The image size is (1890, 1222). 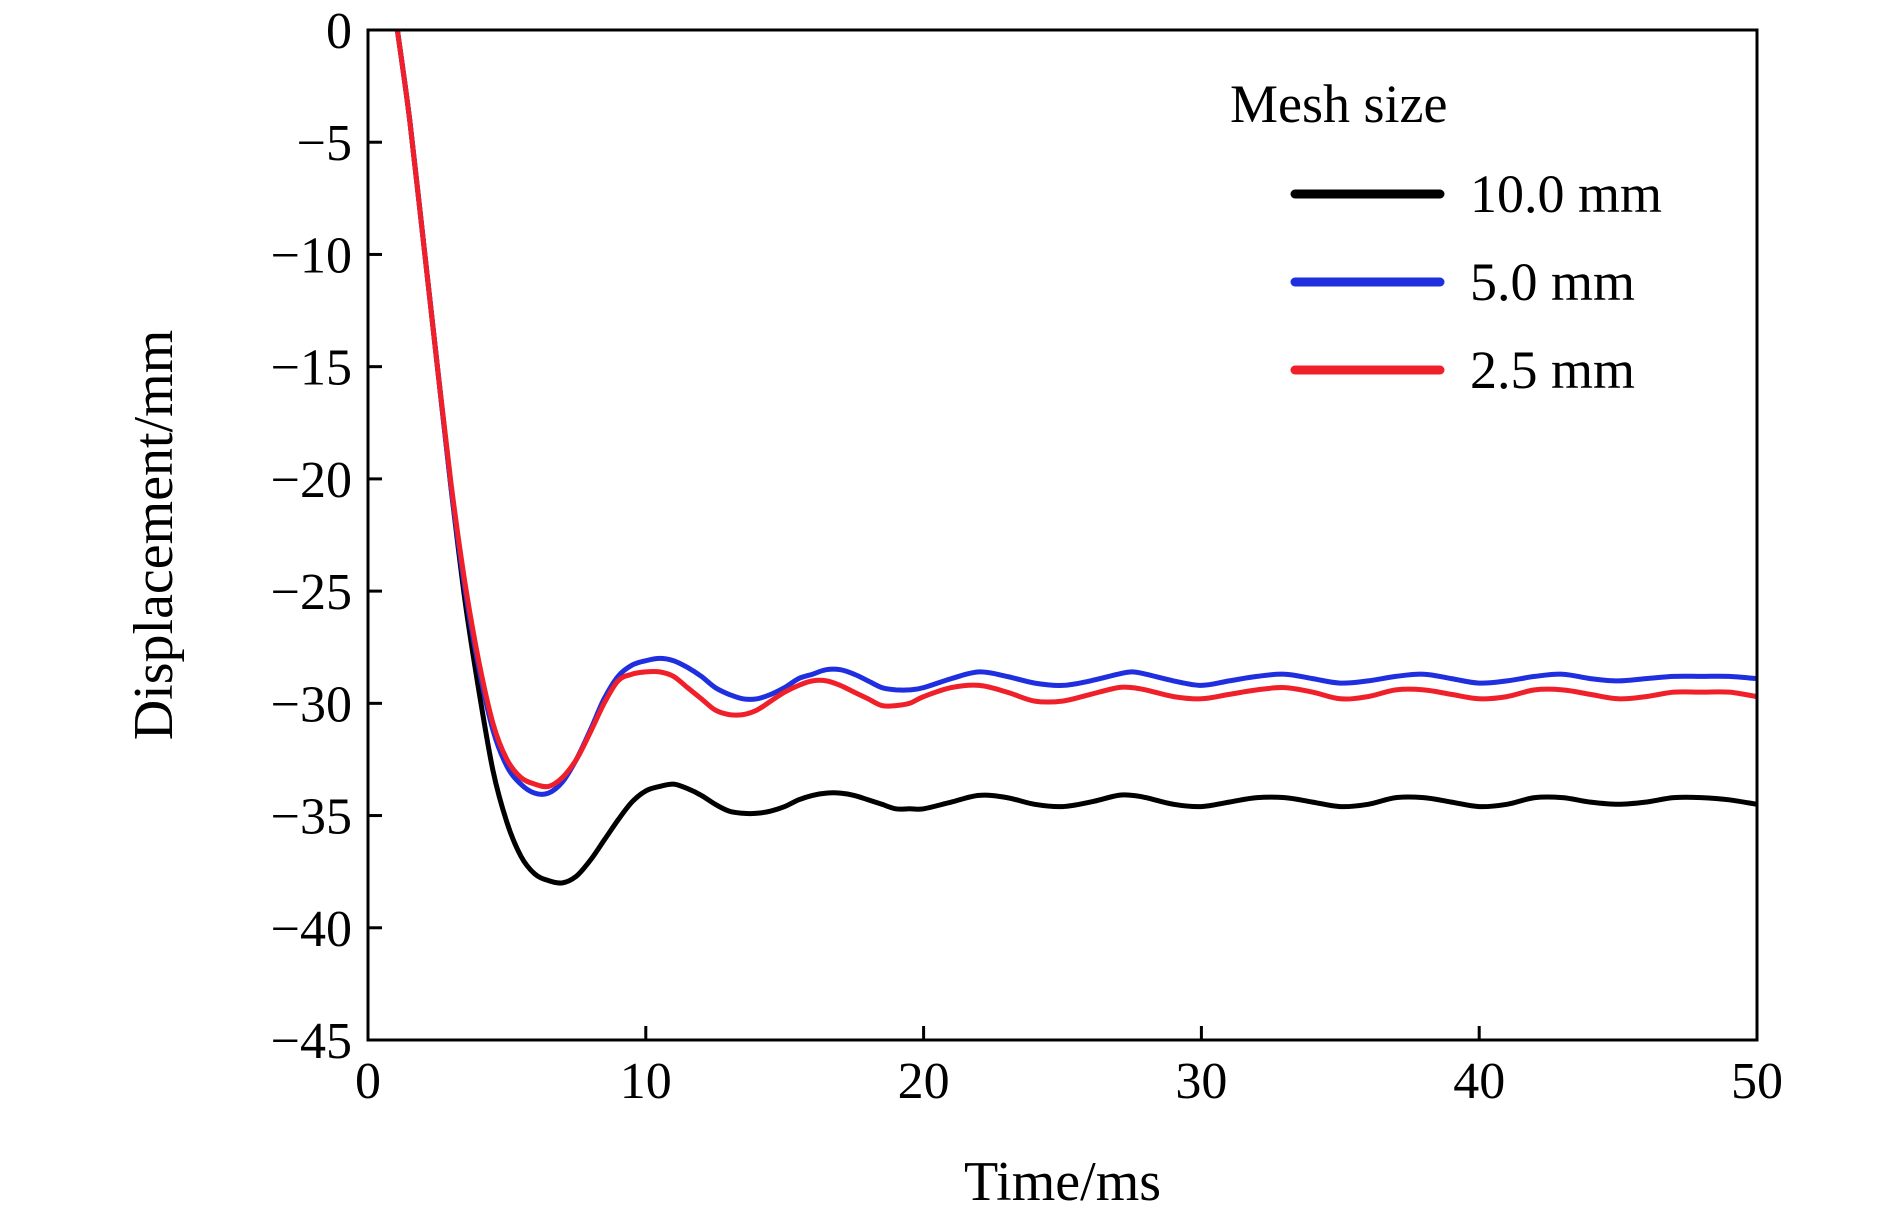 I want to click on legend-item: 5.0 mm, so click(x=1462, y=282).